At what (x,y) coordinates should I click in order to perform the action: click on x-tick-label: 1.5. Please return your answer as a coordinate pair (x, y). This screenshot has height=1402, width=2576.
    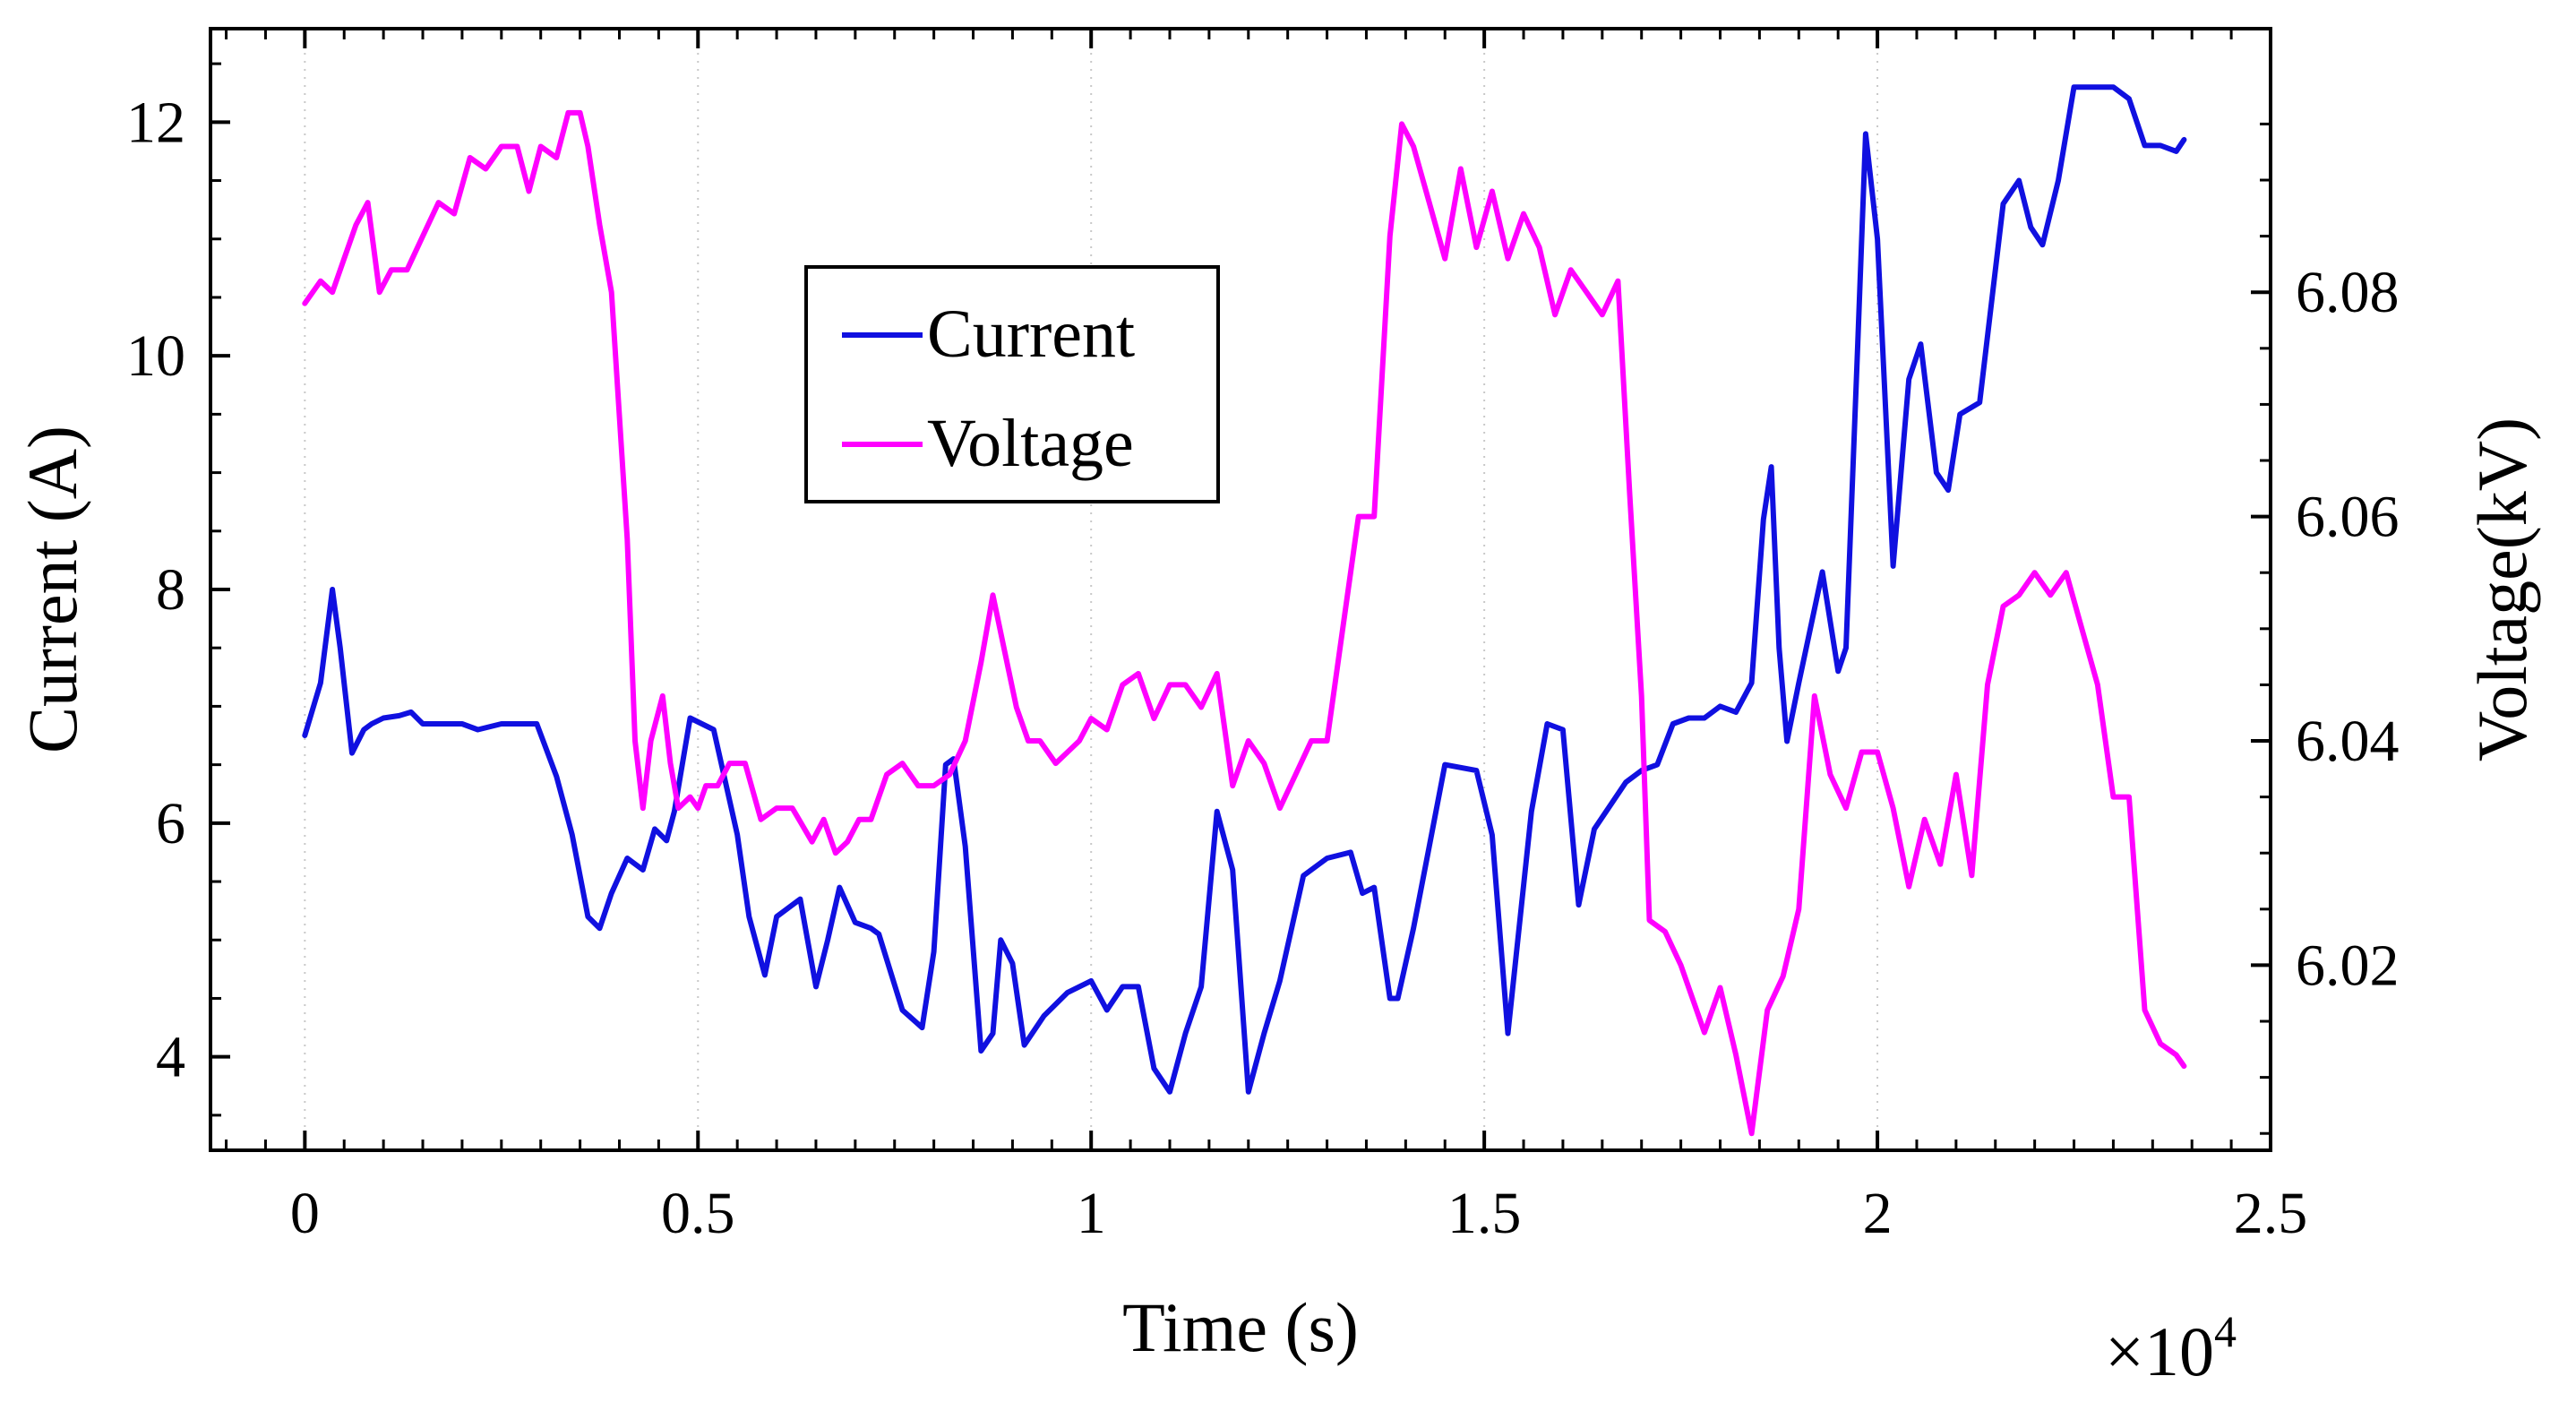
    Looking at the image, I should click on (1484, 1213).